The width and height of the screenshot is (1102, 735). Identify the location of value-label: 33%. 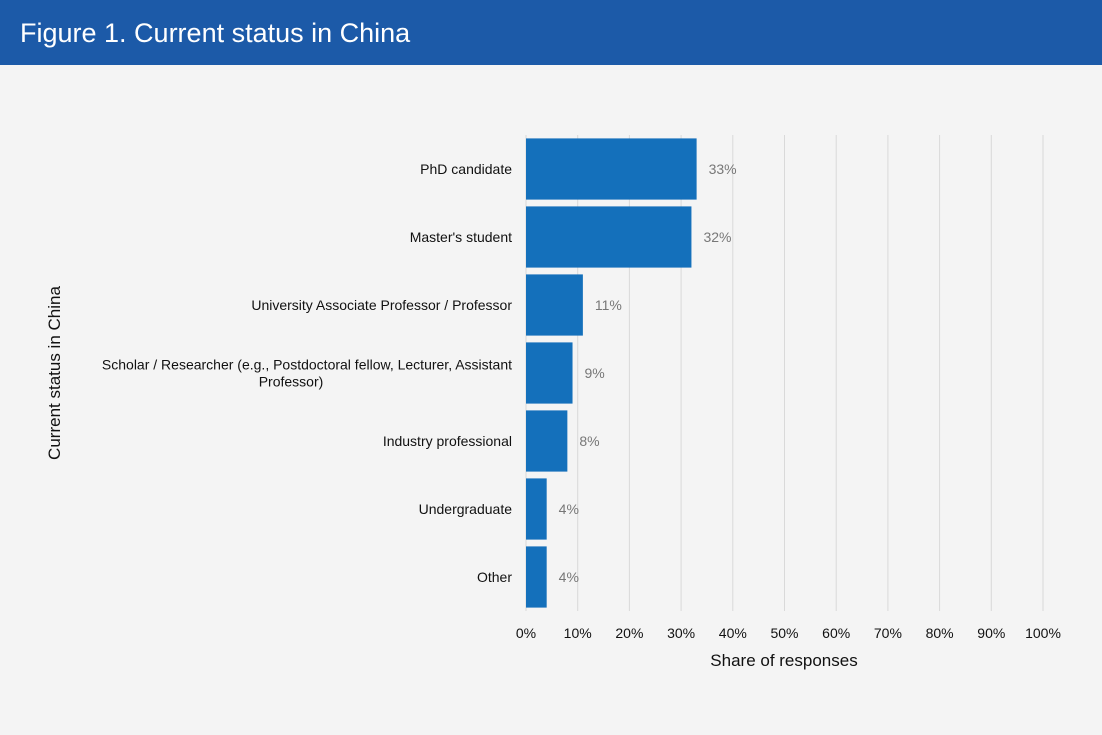
(723, 169).